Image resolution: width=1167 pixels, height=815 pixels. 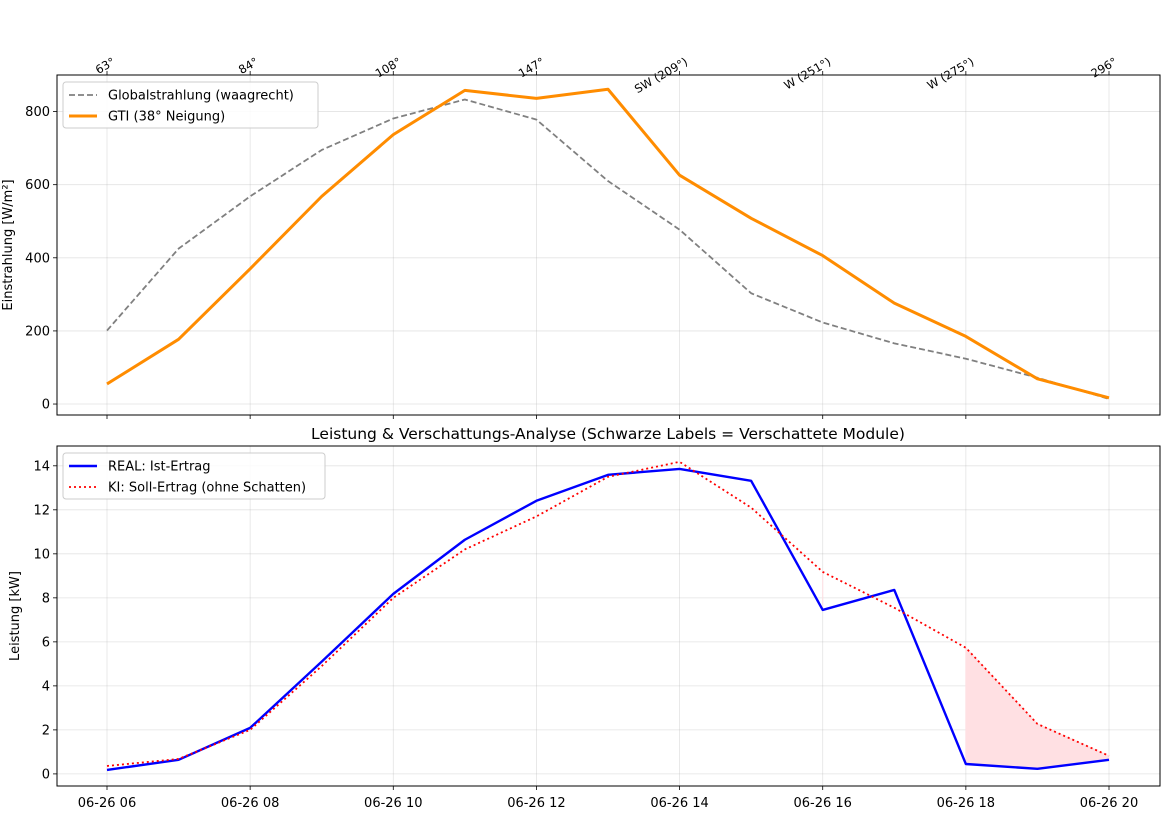 I want to click on y-tick-label: 800, so click(x=37, y=112).